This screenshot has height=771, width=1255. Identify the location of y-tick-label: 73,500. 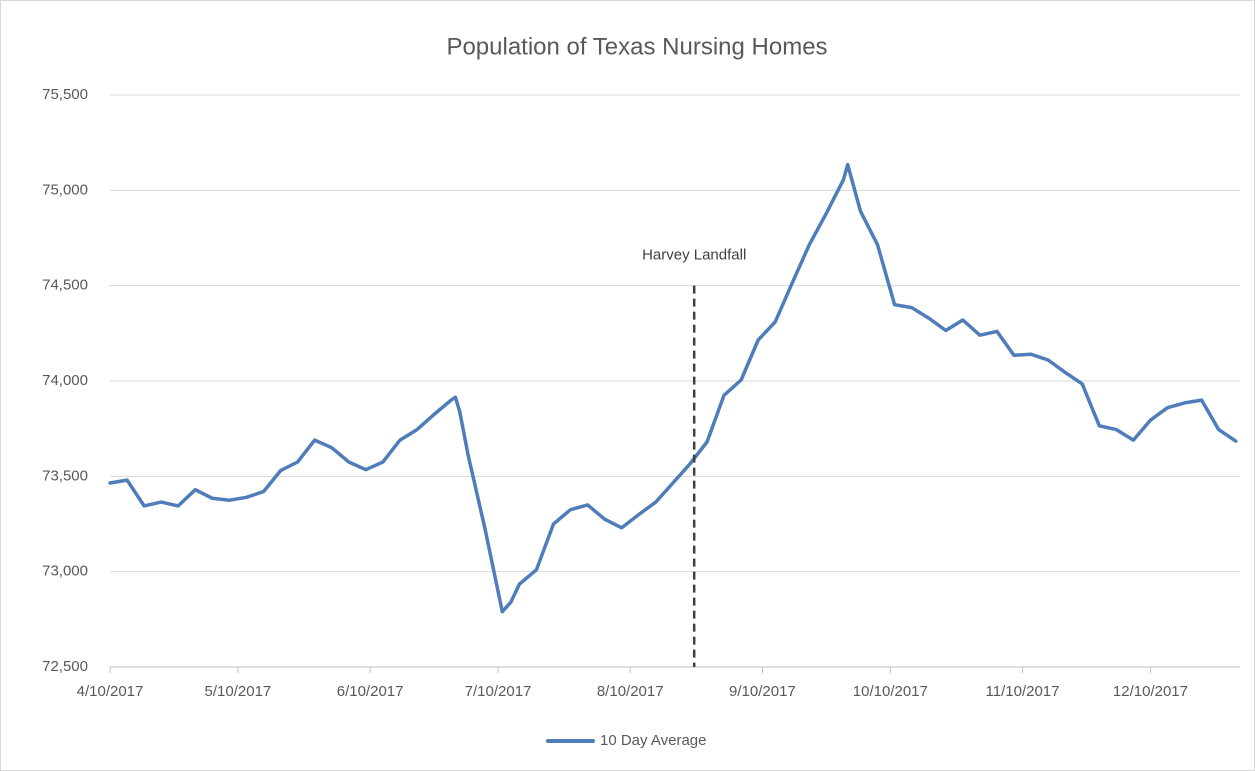
(65, 475).